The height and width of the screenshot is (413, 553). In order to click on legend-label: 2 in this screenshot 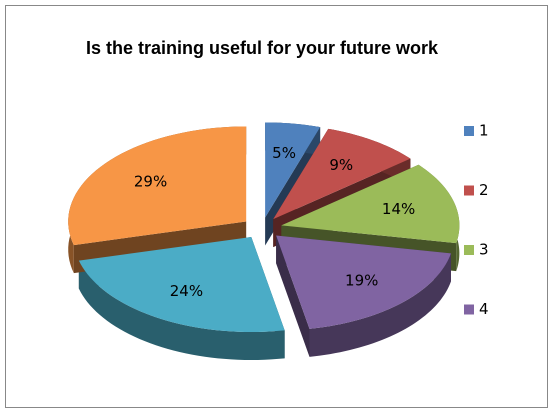, I will do `click(484, 190)`.